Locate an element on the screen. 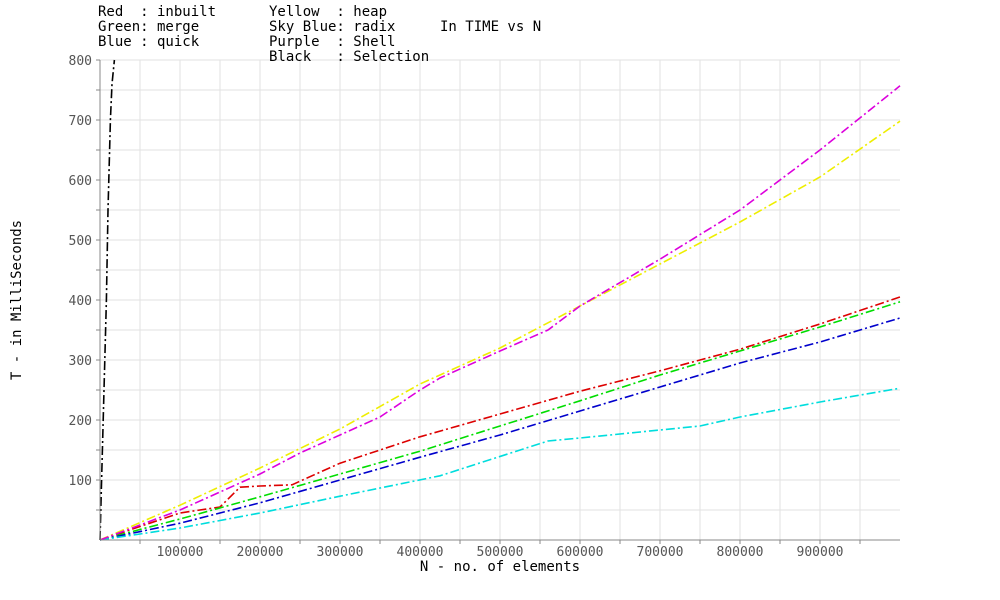 Image resolution: width=1000 pixels, height=600 pixels. legend-entry-radix: Sky Blue: radix is located at coordinates (332, 27).